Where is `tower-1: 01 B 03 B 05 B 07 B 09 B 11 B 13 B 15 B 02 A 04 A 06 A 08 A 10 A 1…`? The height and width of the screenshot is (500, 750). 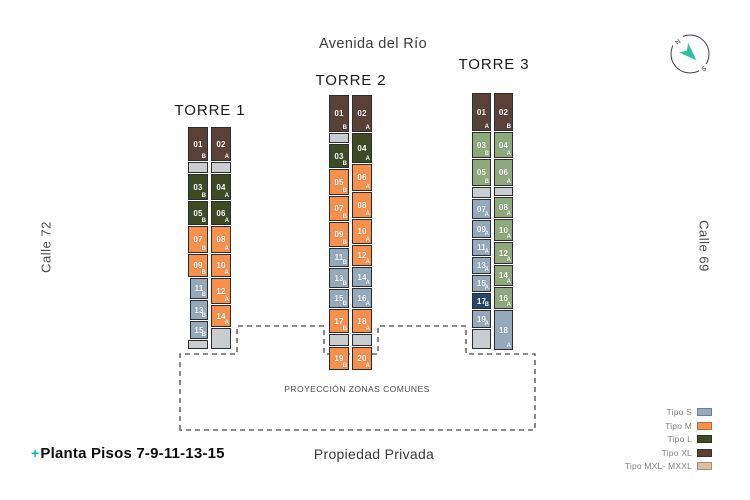 tower-1: 01 B 03 B 05 B 07 B 09 B 11 B 13 B 15 B 02 A 04 A 06 A 08 A 10 A 1… is located at coordinates (209, 238).